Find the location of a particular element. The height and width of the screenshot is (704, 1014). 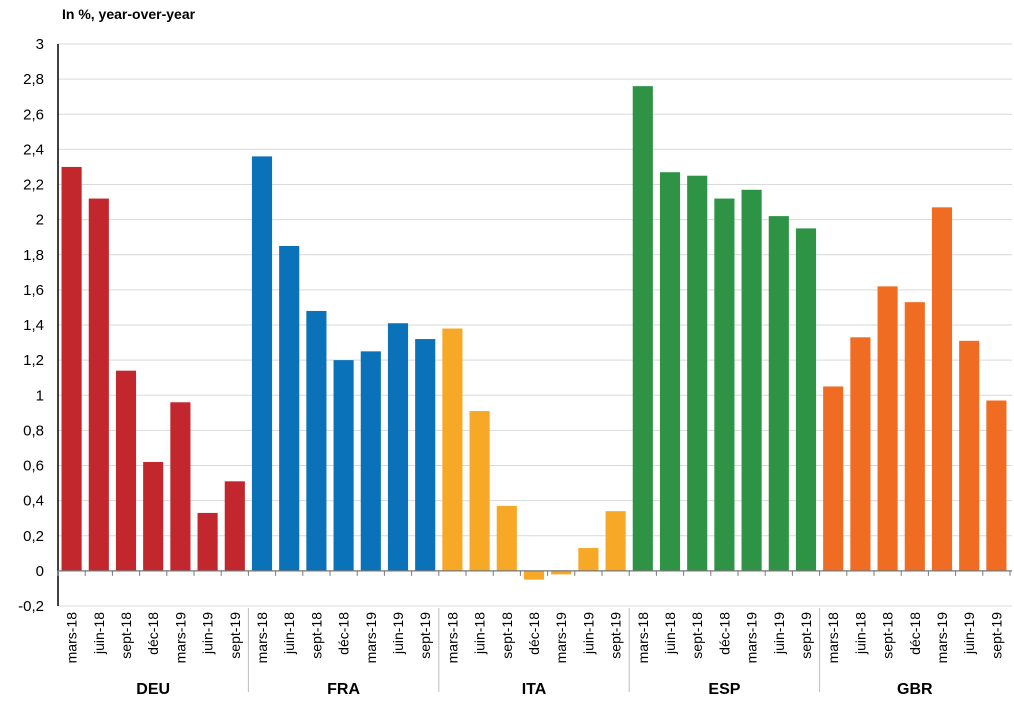

group-label-fra: FRA is located at coordinates (343, 689).